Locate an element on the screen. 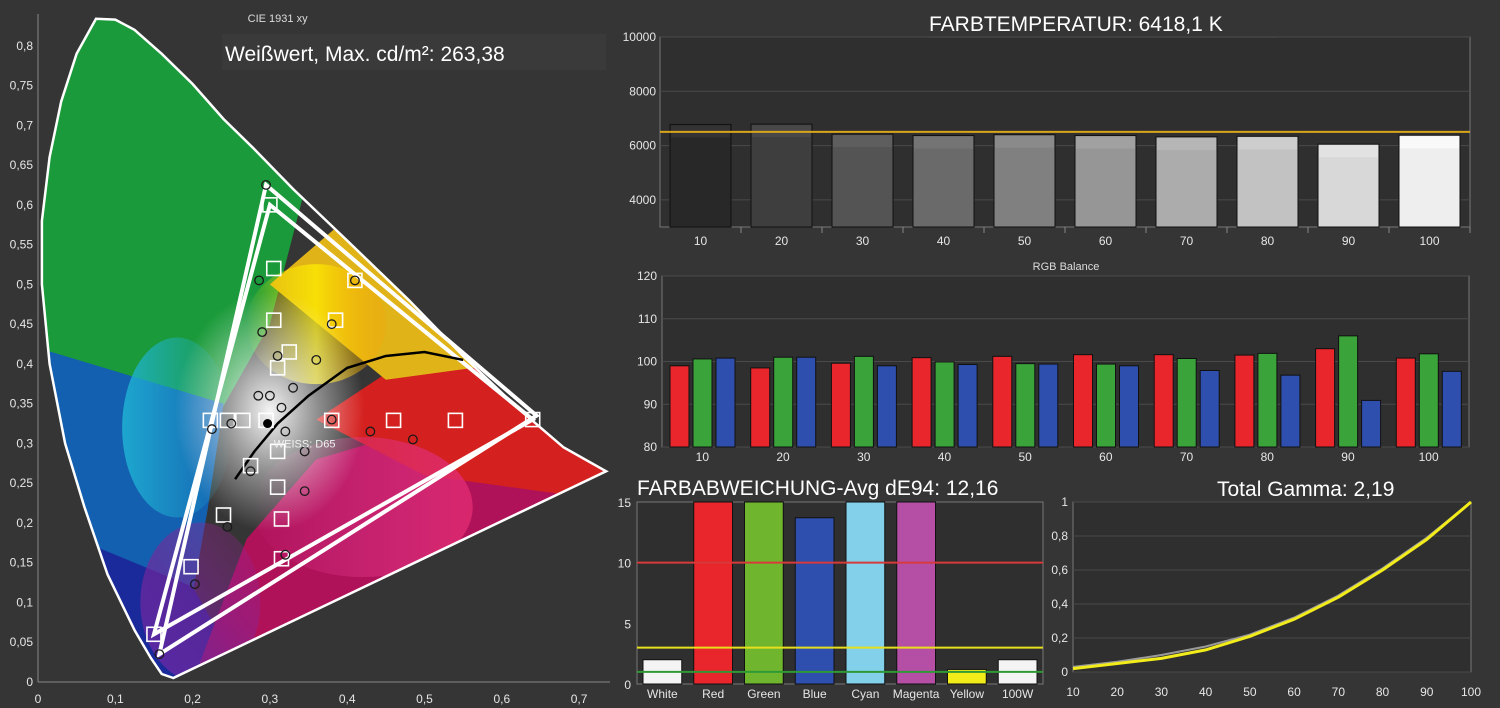 The height and width of the screenshot is (708, 1500). cie-y-tick: 0,25 is located at coordinates (22, 483).